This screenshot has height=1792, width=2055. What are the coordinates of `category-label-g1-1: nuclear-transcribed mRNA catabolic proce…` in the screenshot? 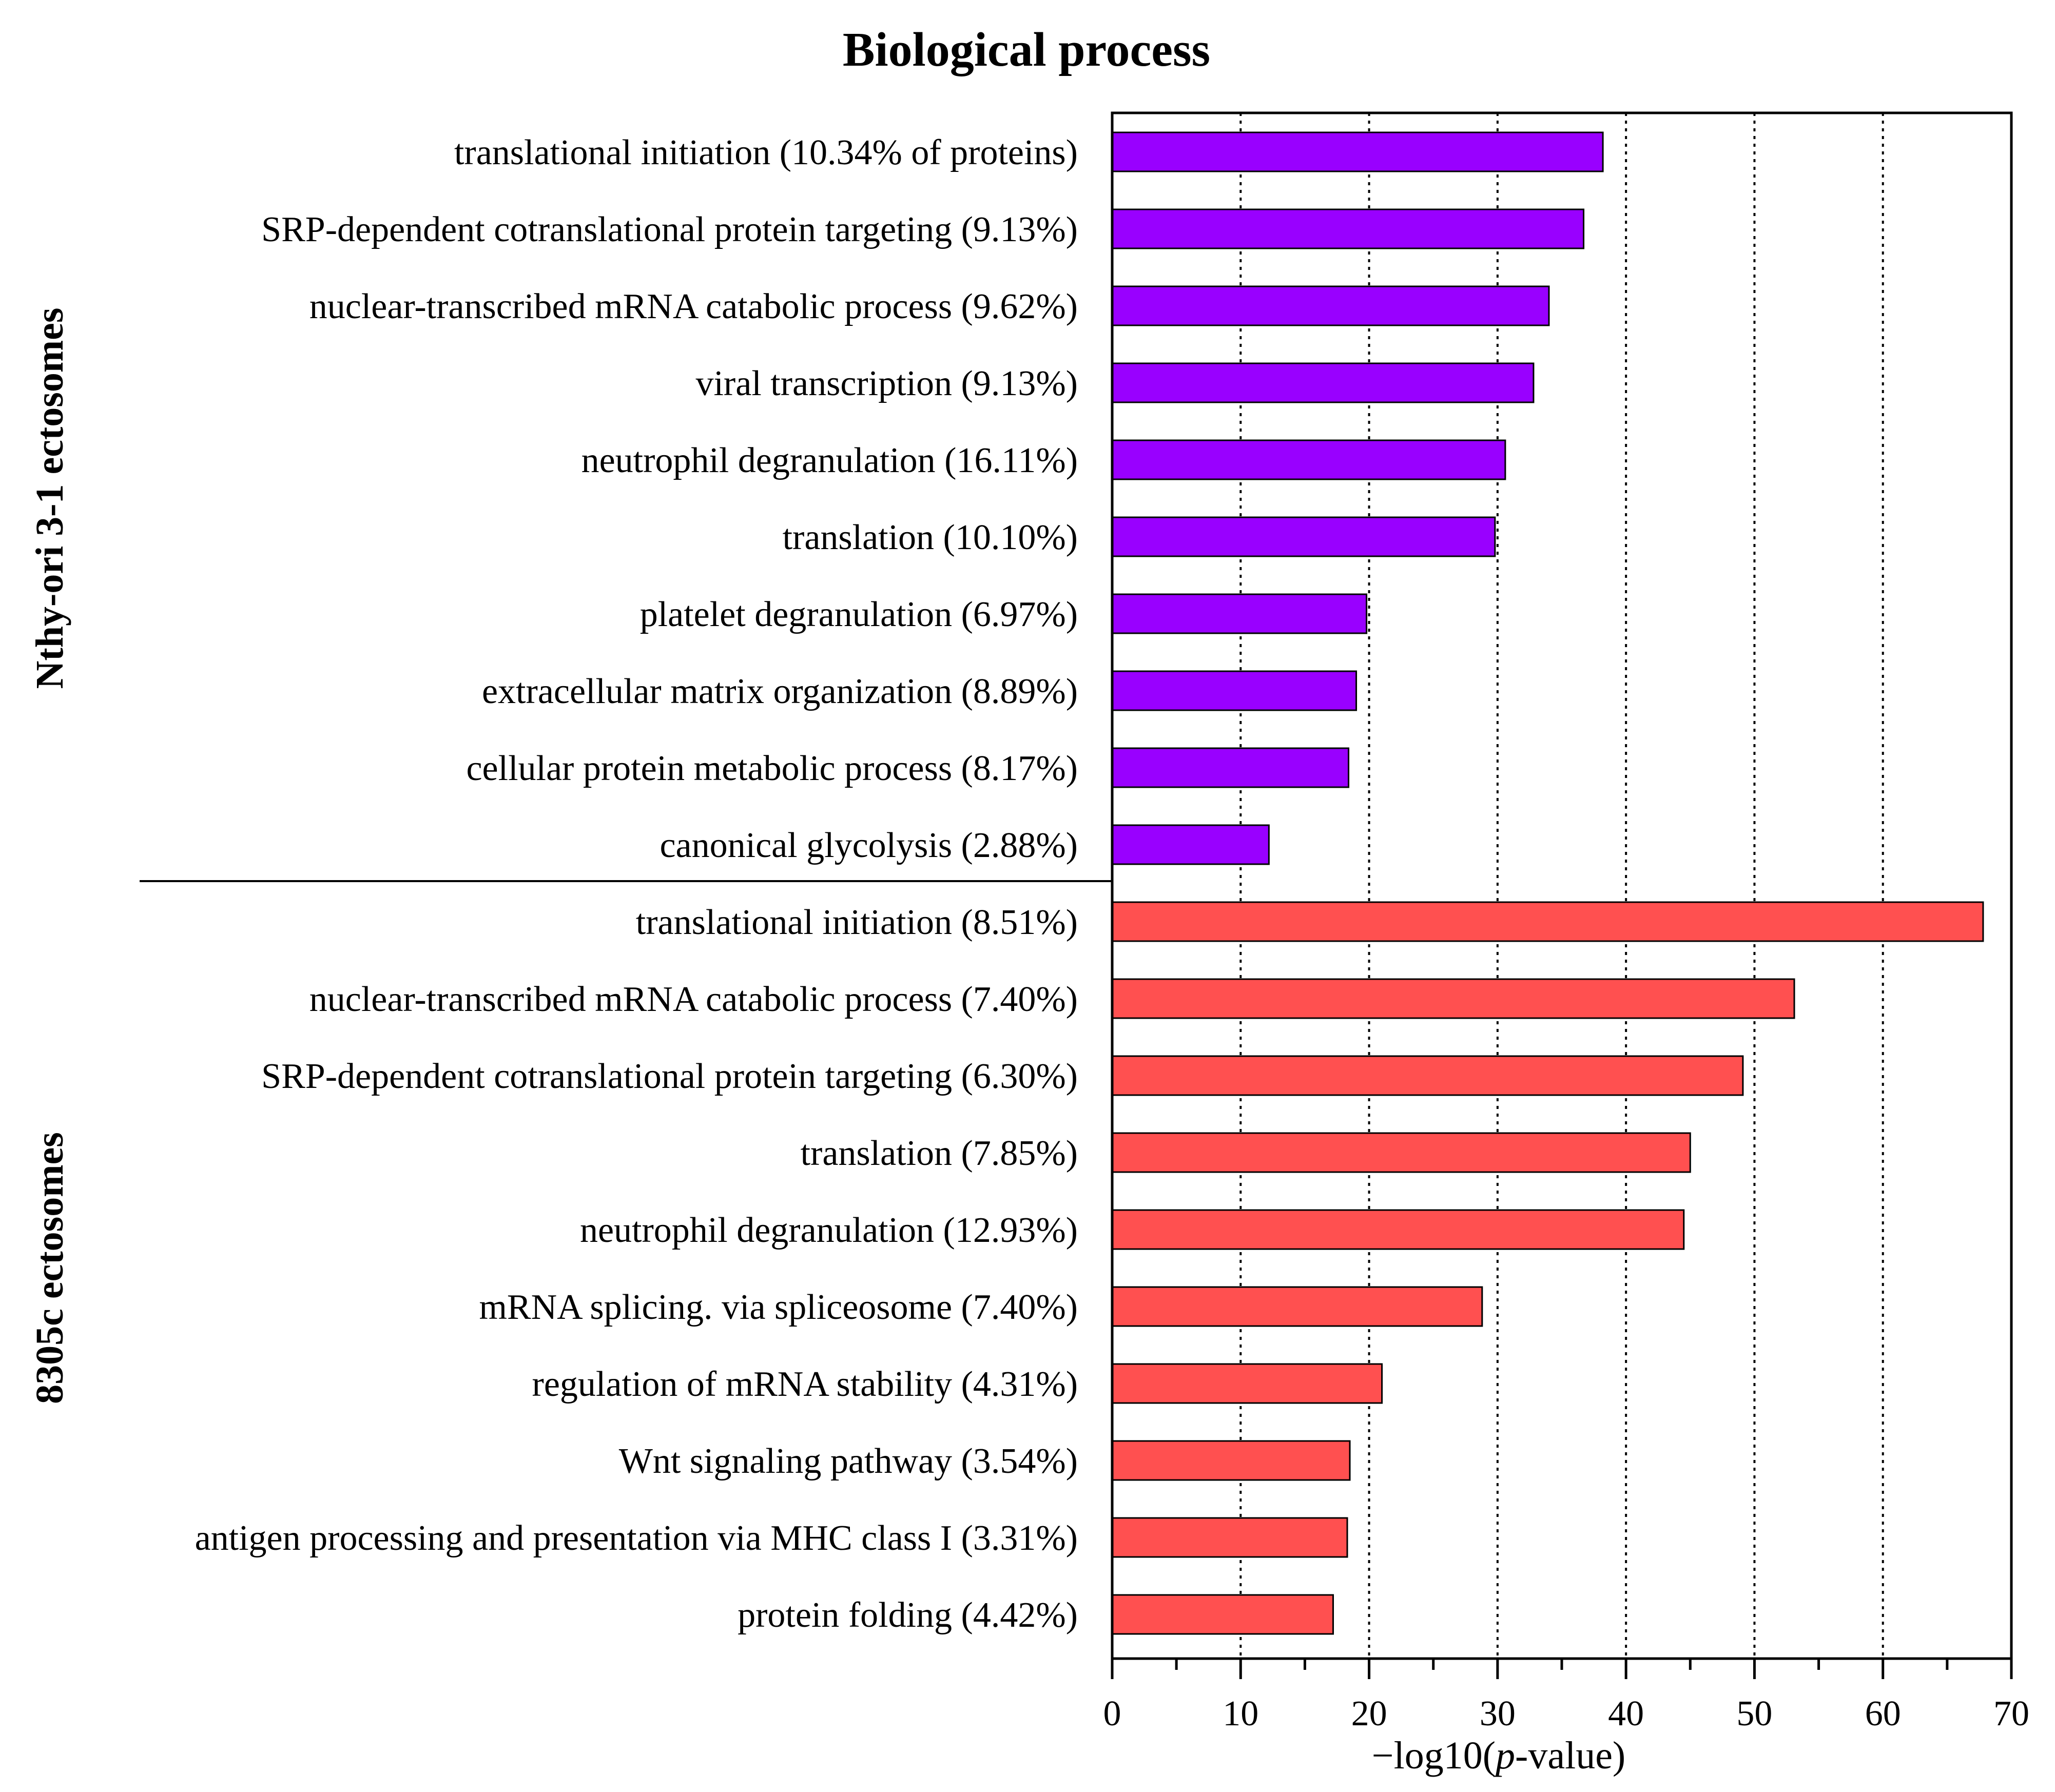 It's located at (693, 999).